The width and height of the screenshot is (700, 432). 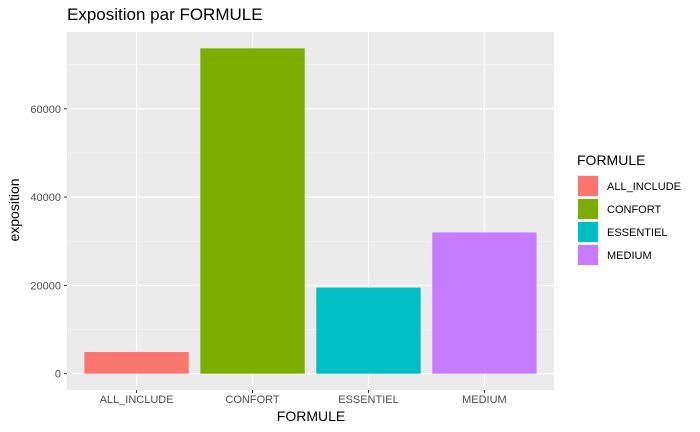 I want to click on y-tick-label: 20000, so click(x=45, y=286).